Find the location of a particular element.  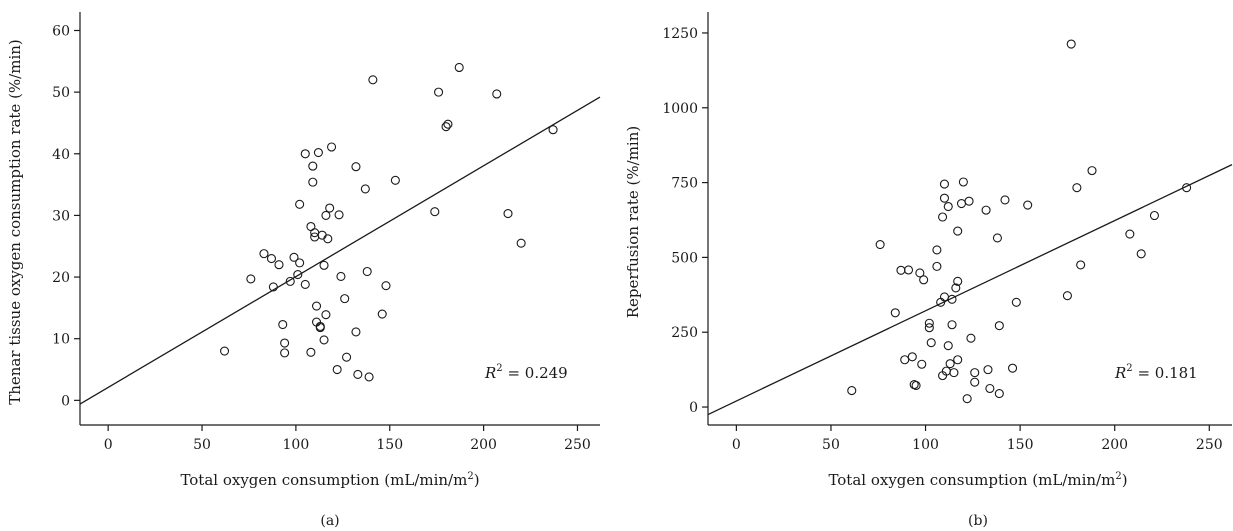

panel-b-label: (b) is located at coordinates (978, 521).